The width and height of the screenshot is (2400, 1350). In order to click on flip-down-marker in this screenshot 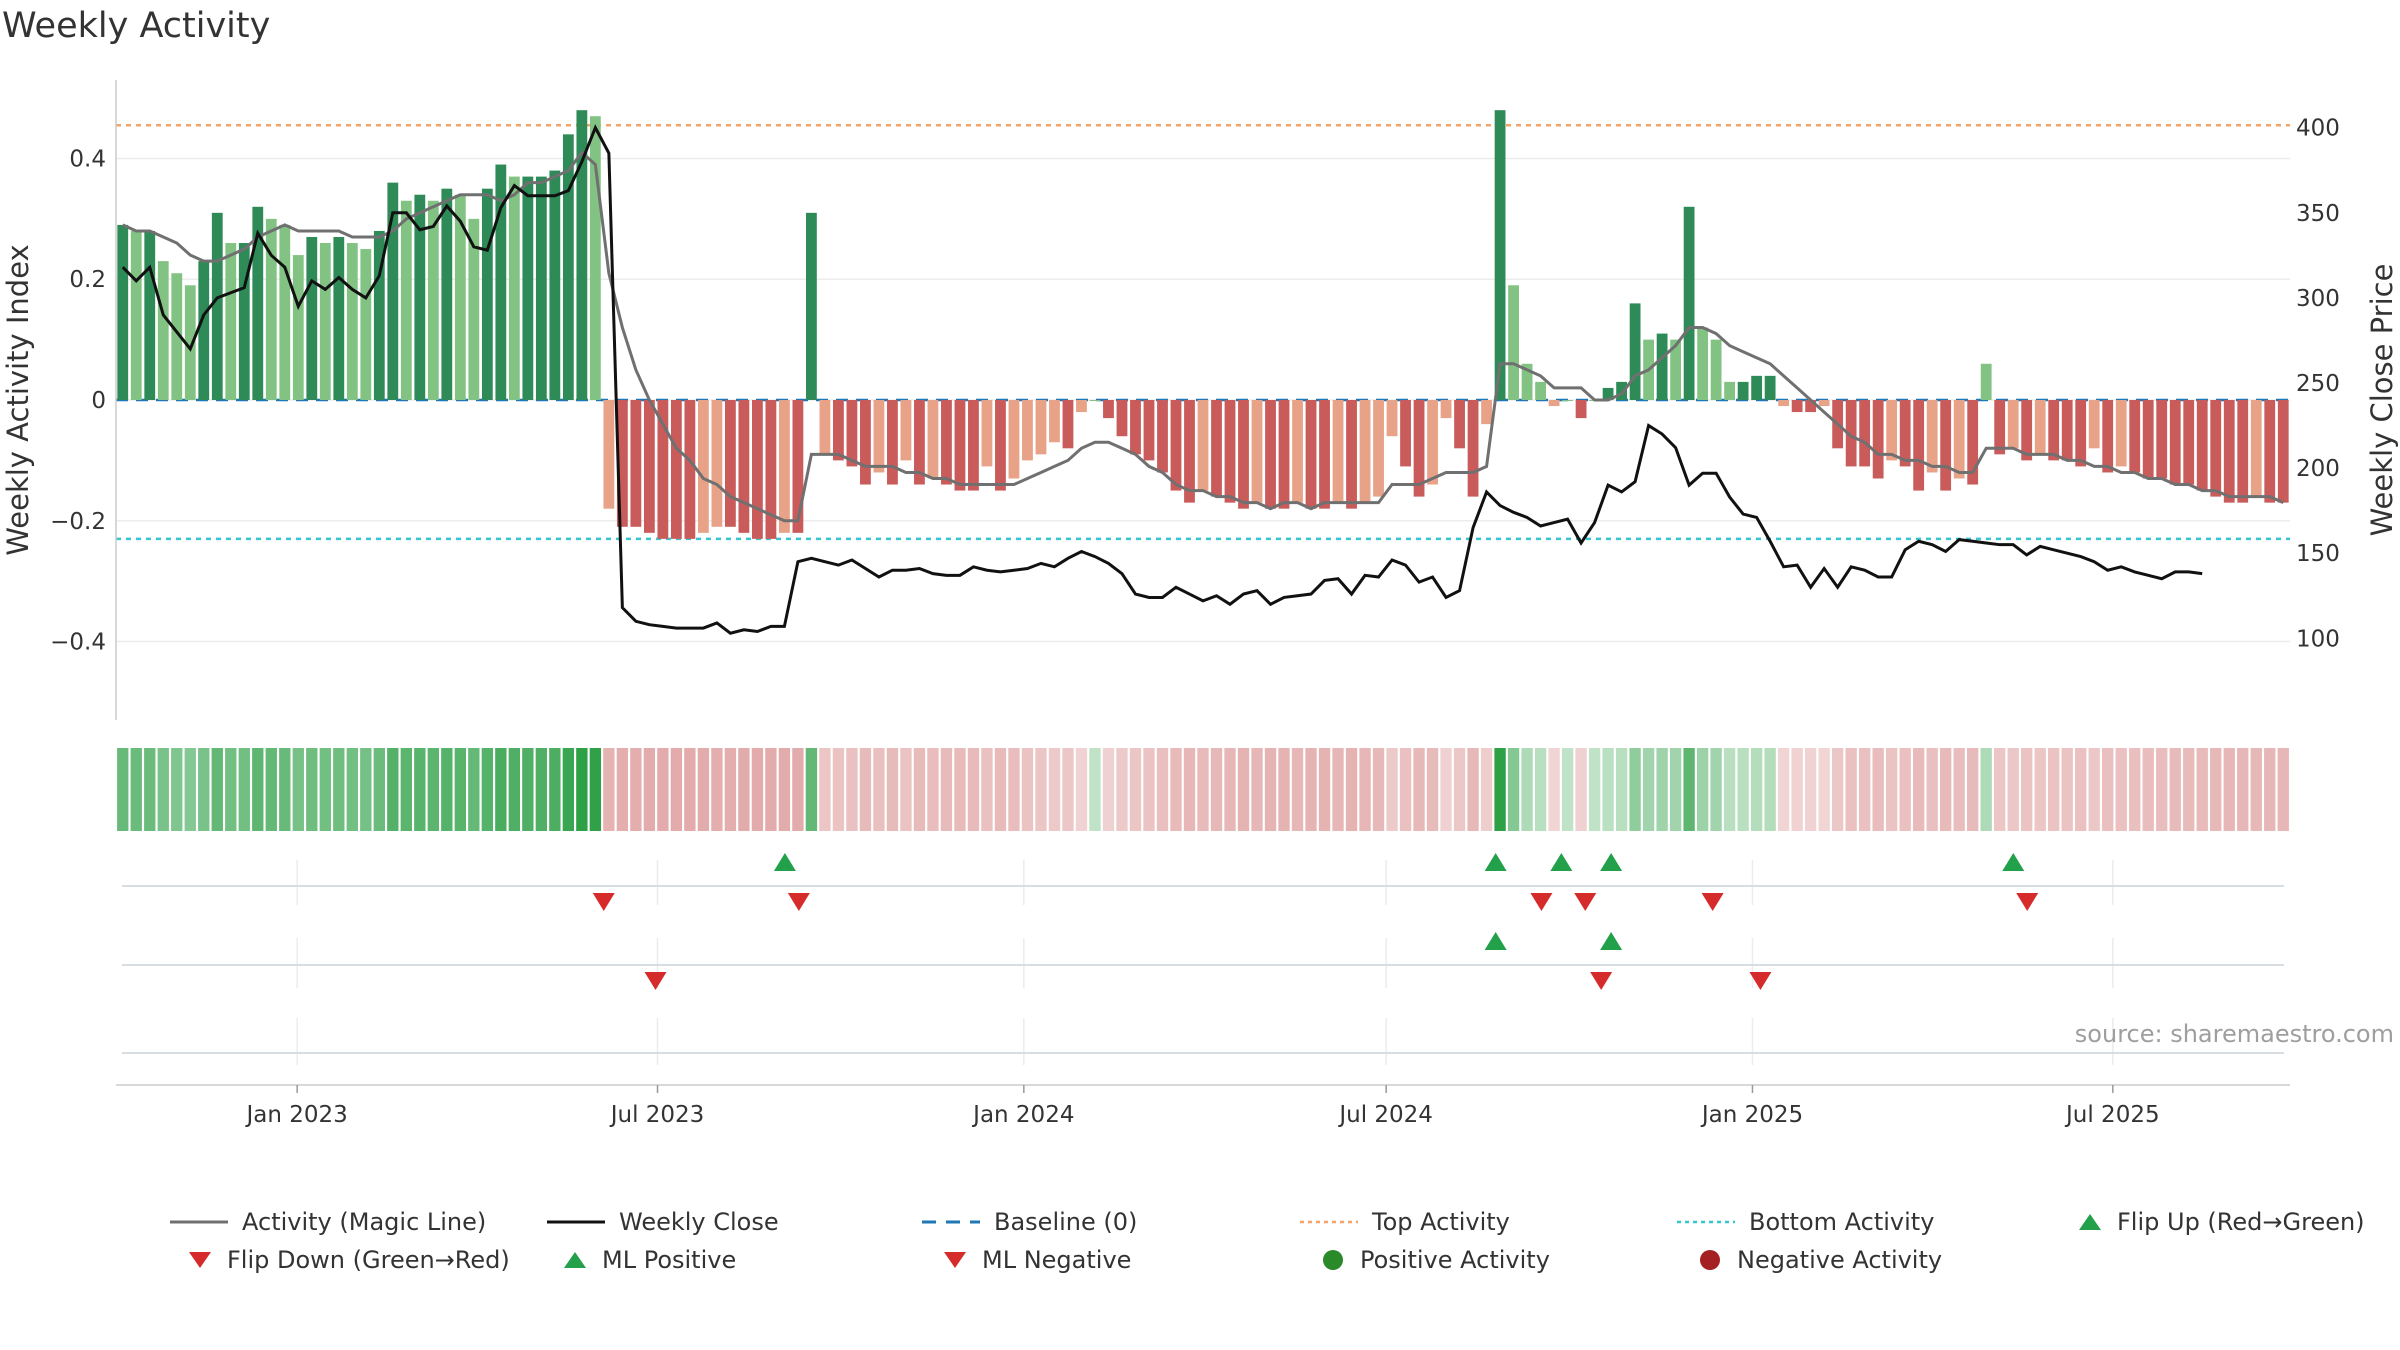, I will do `click(1541, 902)`.